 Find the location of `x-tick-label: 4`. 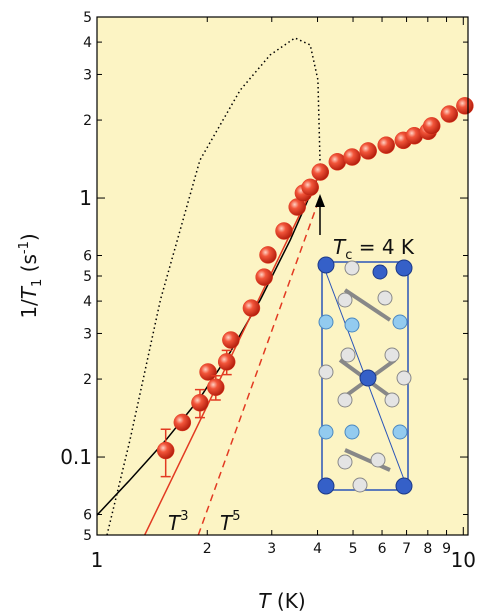

x-tick-label: 4 is located at coordinates (317, 549).